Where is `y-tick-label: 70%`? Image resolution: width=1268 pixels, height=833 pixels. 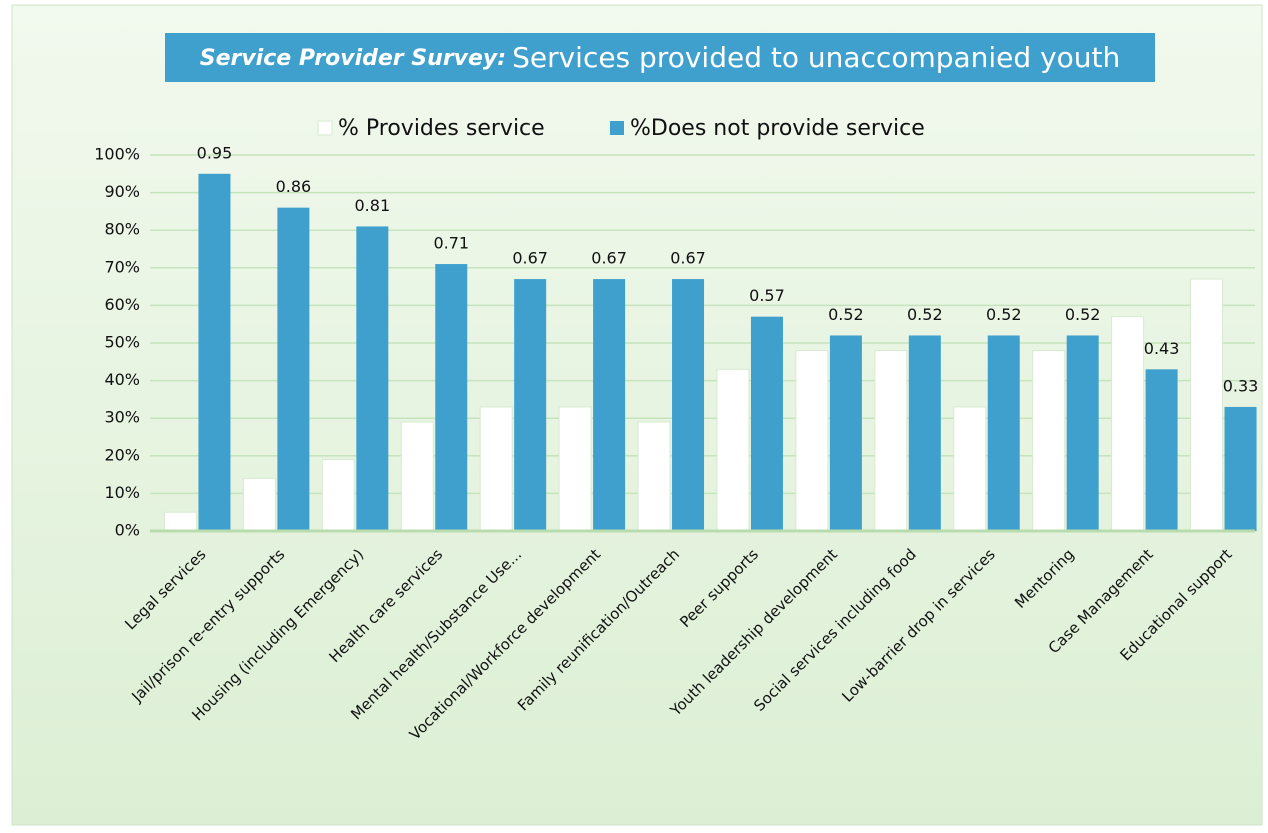
y-tick-label: 70% is located at coordinates (122, 266).